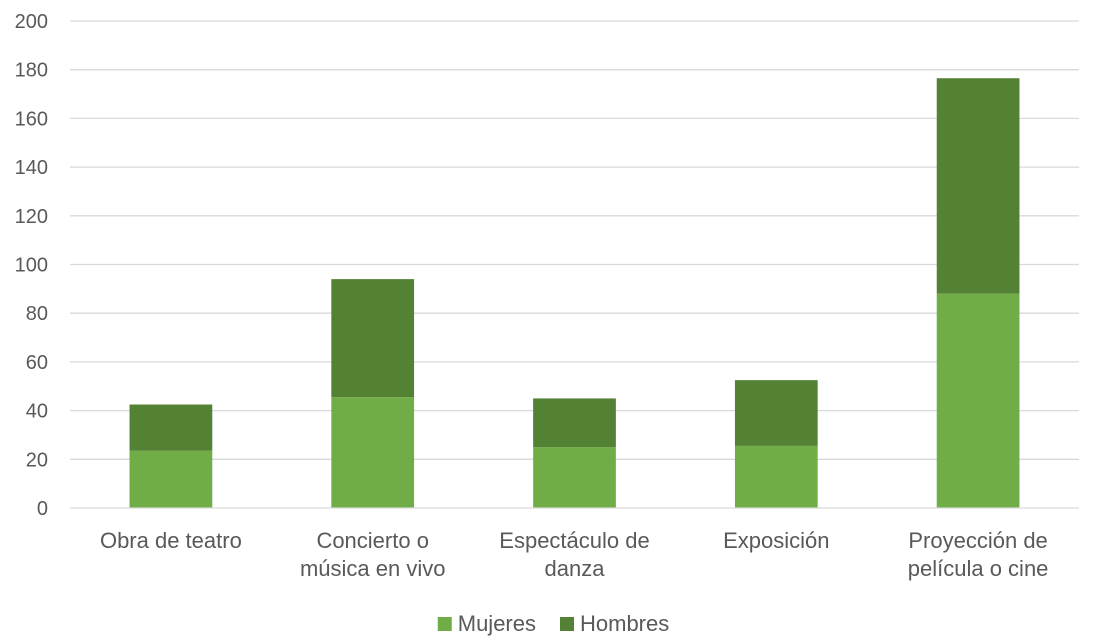  What do you see at coordinates (31, 168) in the screenshot?
I see `y-tick-label: 140` at bounding box center [31, 168].